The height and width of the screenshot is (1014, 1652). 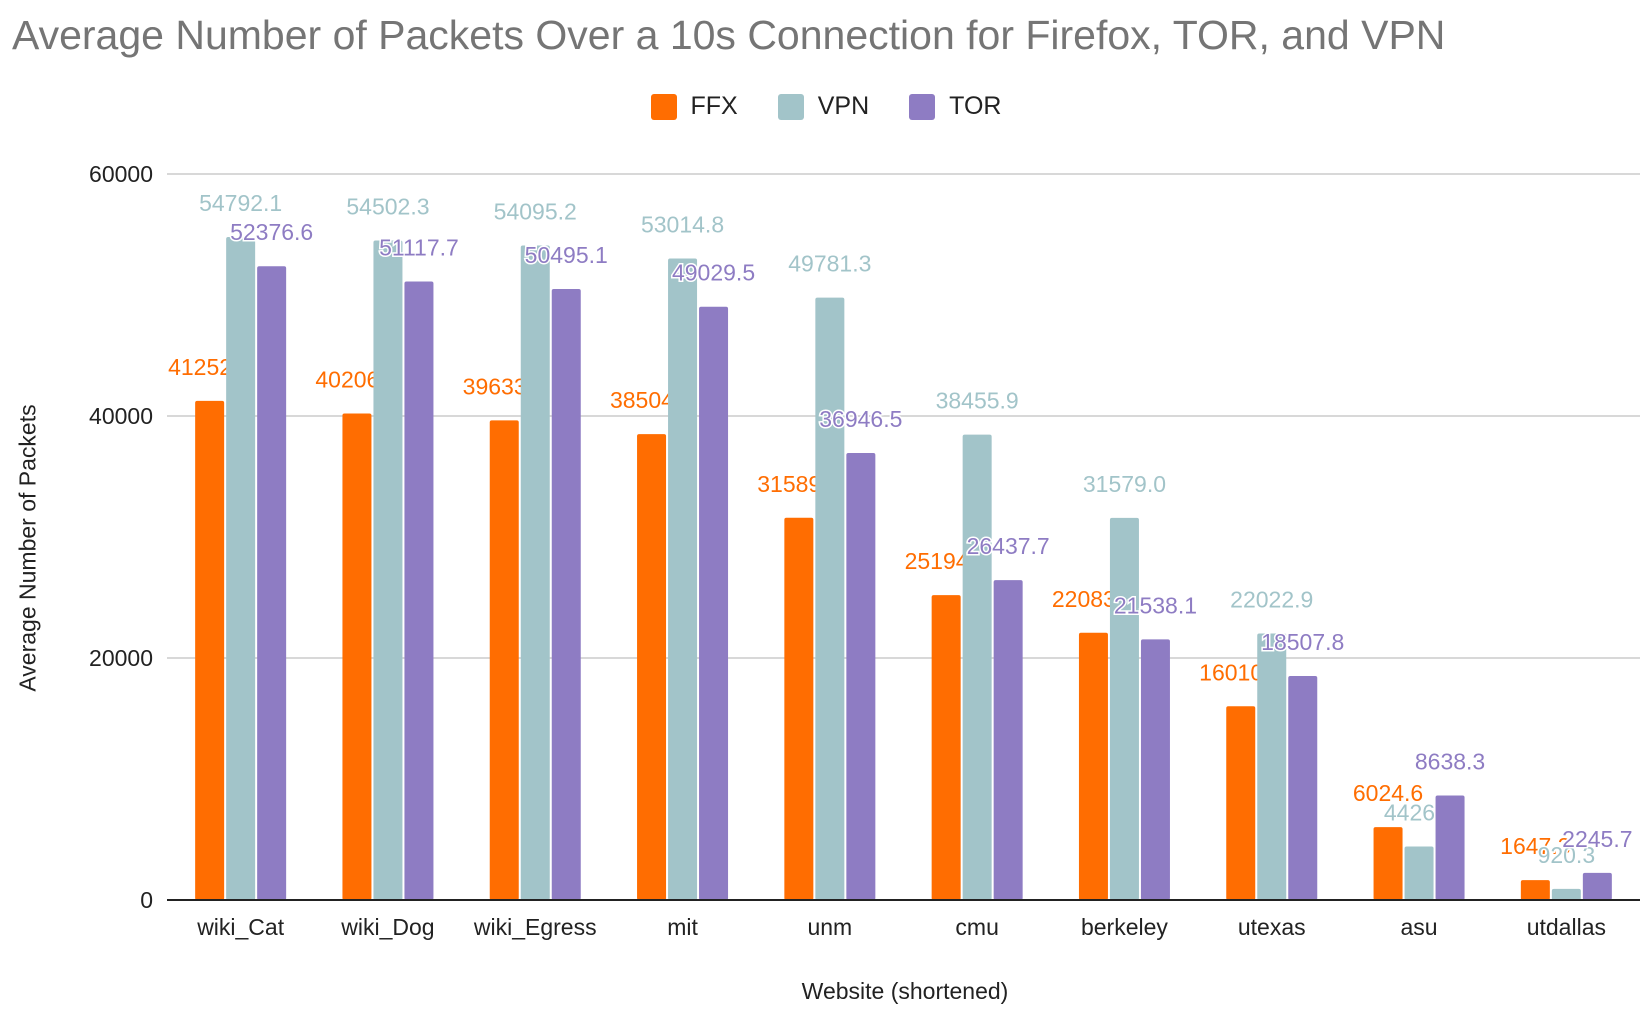 I want to click on legend-item-vpn: VPN, so click(x=823, y=106).